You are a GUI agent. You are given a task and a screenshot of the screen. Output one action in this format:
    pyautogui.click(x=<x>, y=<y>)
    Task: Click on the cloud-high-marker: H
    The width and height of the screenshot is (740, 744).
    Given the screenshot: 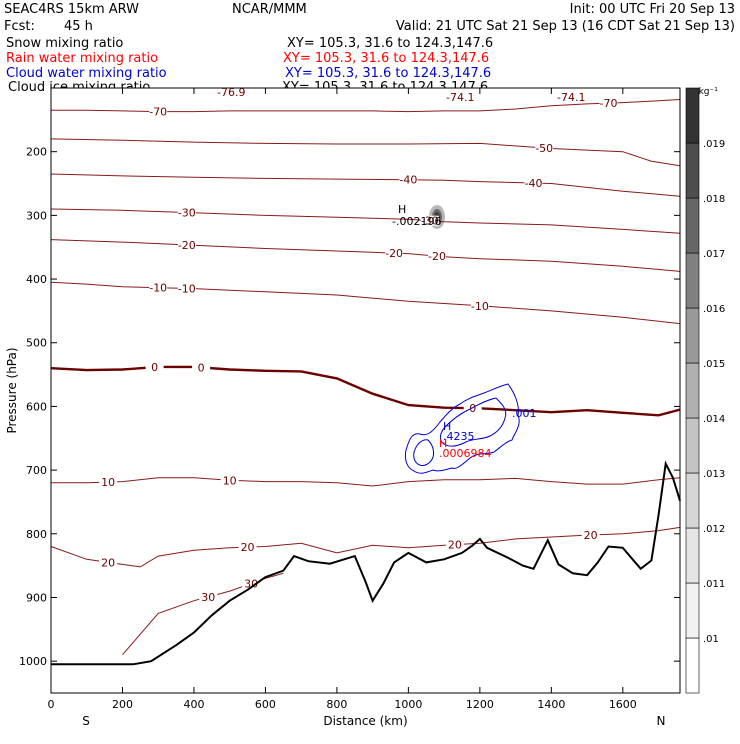 What is the action you would take?
    pyautogui.click(x=447, y=426)
    